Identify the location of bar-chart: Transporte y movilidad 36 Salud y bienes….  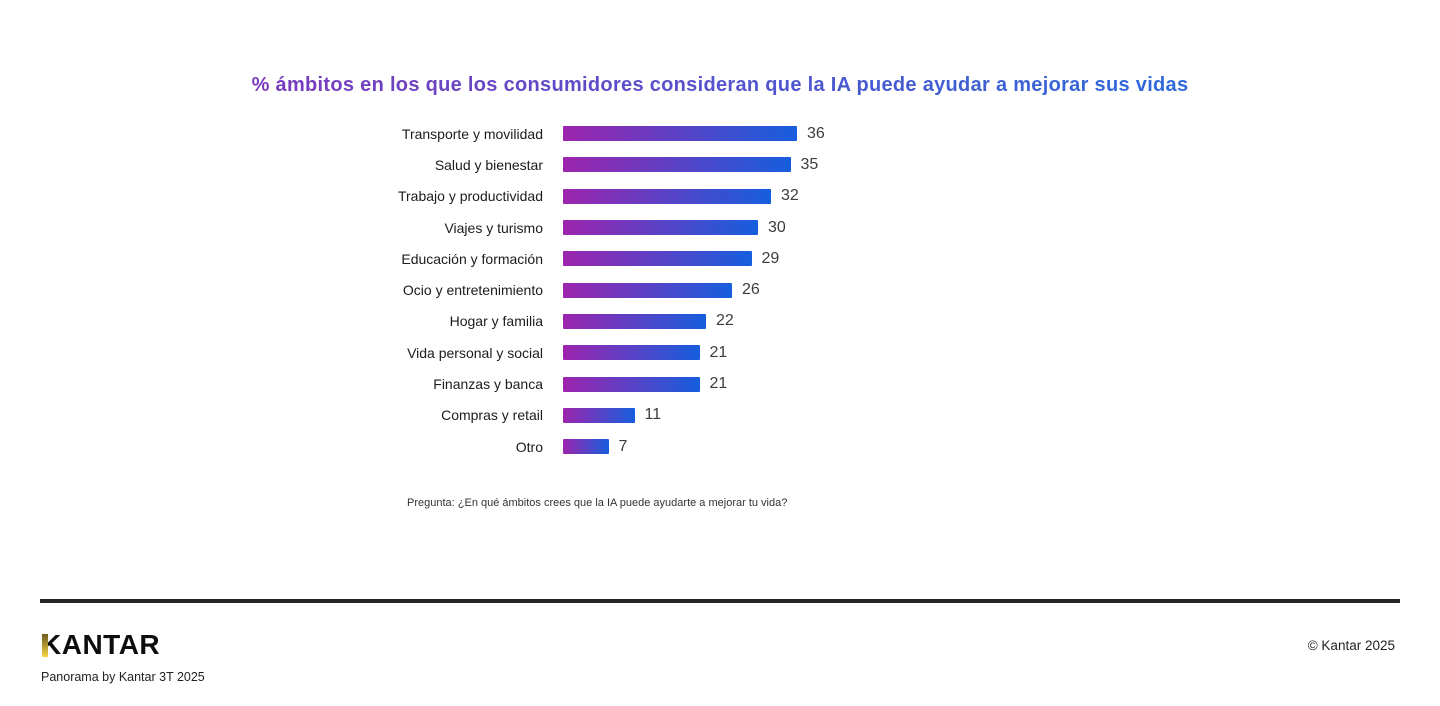
(609, 290).